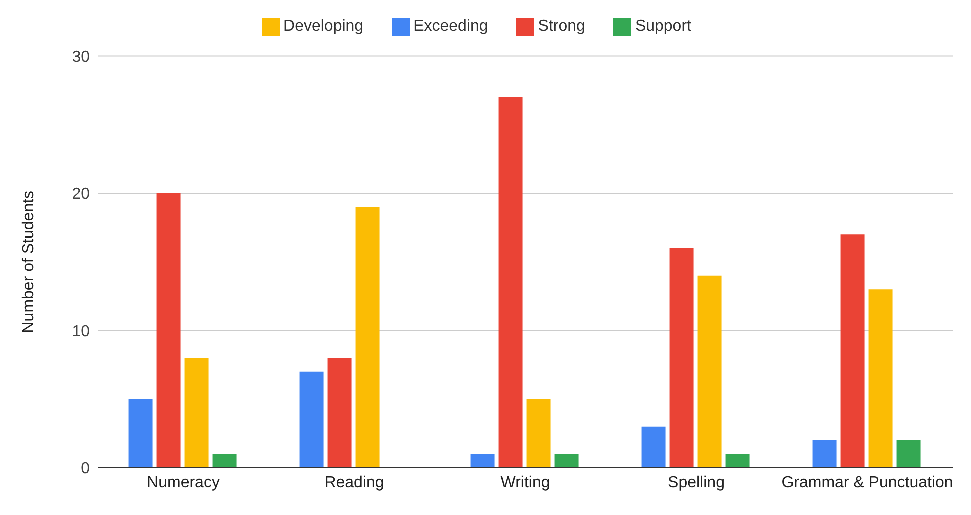 The height and width of the screenshot is (515, 971). What do you see at coordinates (562, 27) in the screenshot?
I see `legend-label: Strong` at bounding box center [562, 27].